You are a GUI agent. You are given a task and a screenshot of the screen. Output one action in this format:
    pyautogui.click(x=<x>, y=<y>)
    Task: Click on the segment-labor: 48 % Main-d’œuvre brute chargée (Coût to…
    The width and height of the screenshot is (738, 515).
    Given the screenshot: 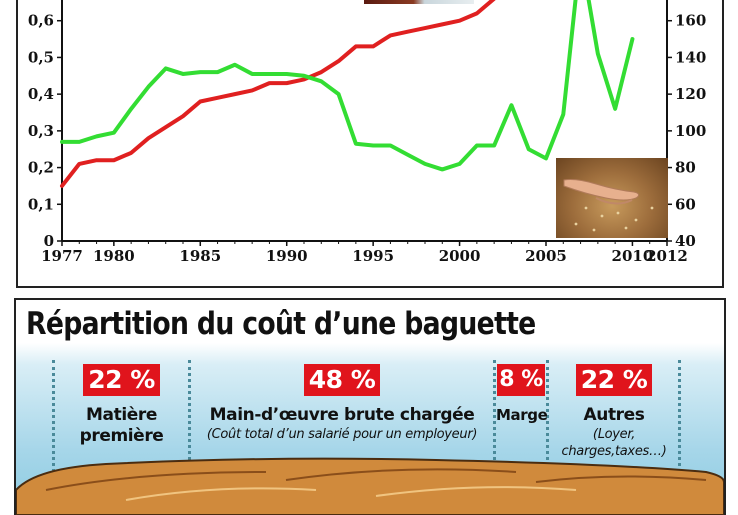 What is the action you would take?
    pyautogui.click(x=342, y=403)
    